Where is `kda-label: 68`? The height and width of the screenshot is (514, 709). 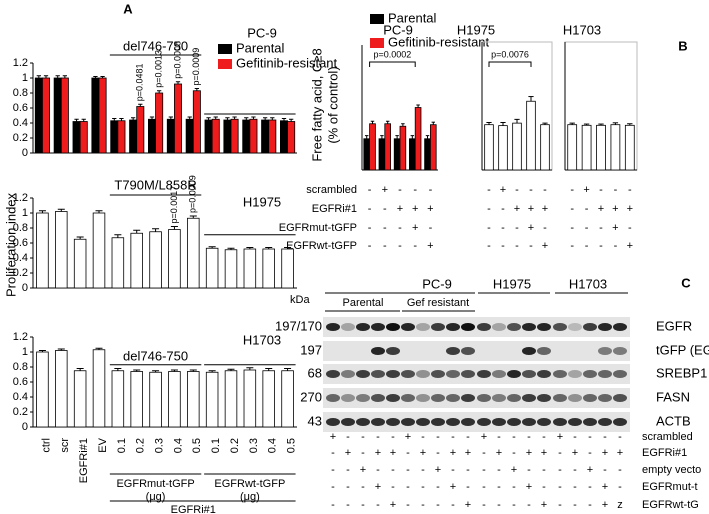 kda-label: 68 is located at coordinates (315, 372).